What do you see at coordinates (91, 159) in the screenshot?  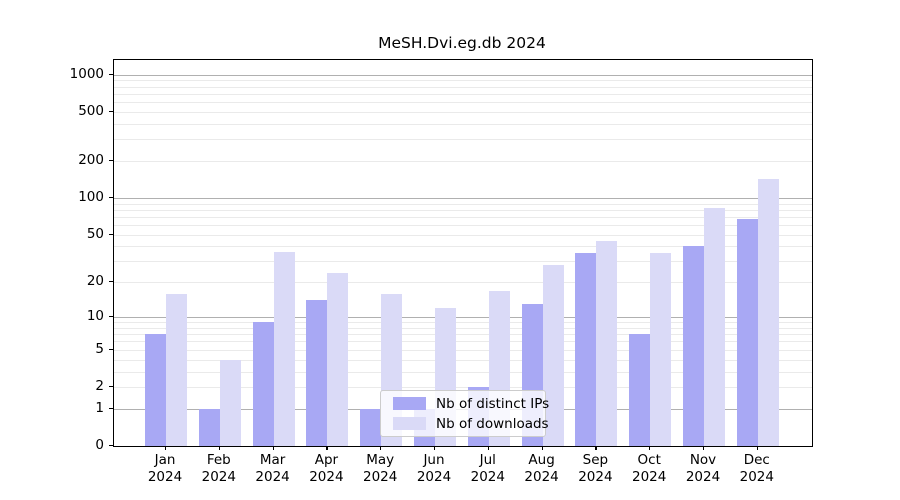 I see `y-tick-label: 200` at bounding box center [91, 159].